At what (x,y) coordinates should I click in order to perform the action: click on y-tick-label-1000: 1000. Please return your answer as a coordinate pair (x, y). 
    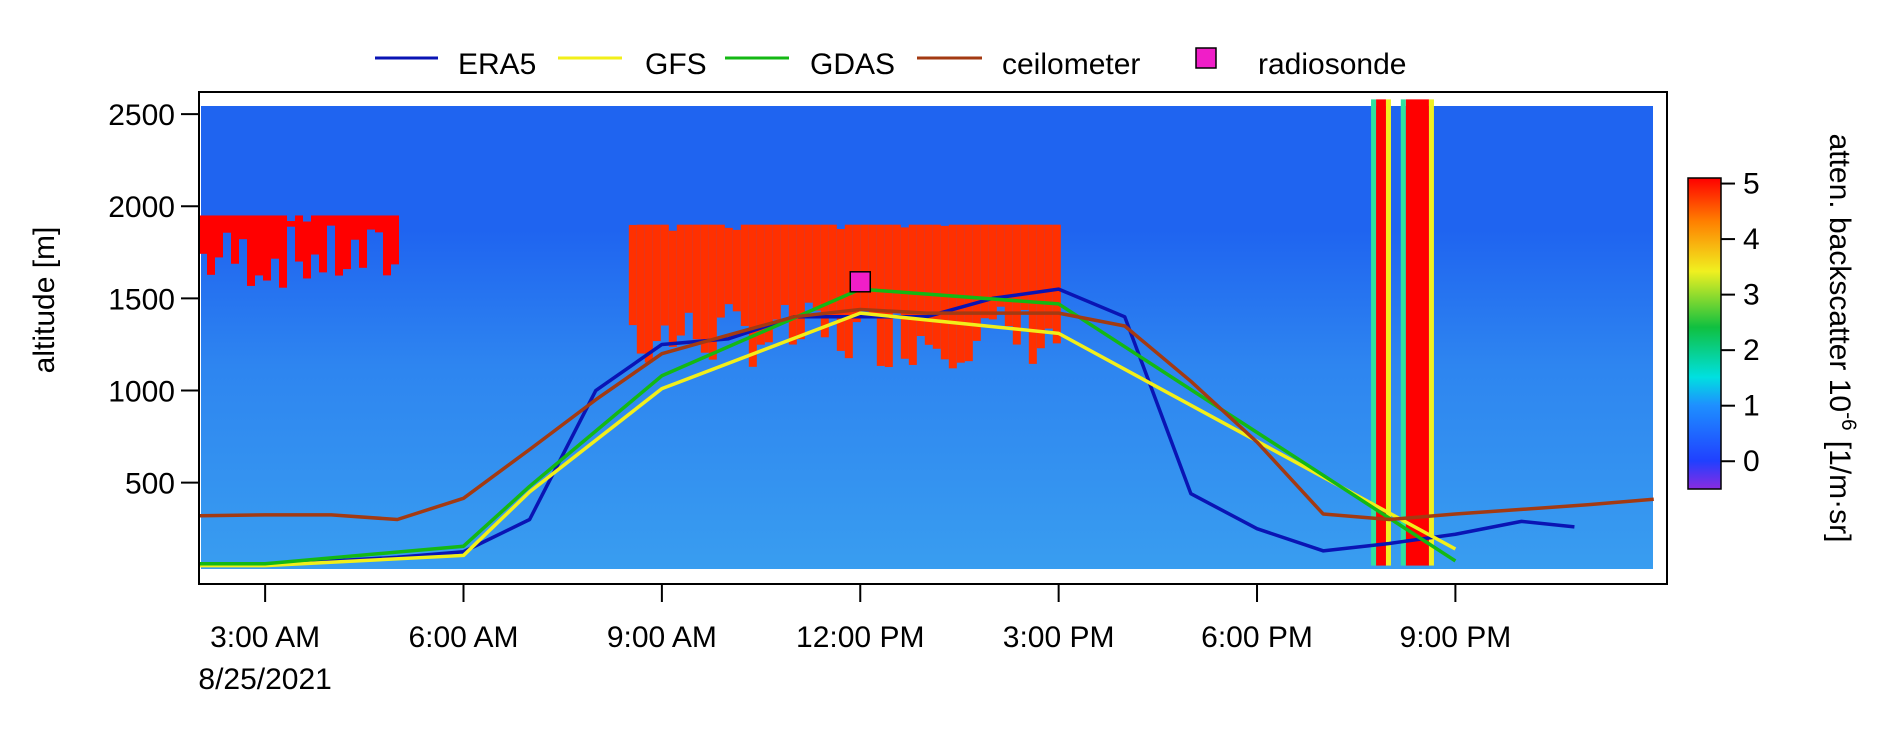
    Looking at the image, I should click on (141, 392).